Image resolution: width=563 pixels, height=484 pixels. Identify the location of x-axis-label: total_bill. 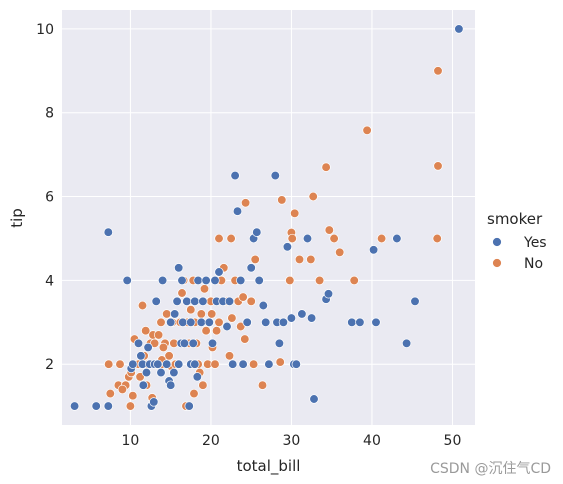
(269, 466).